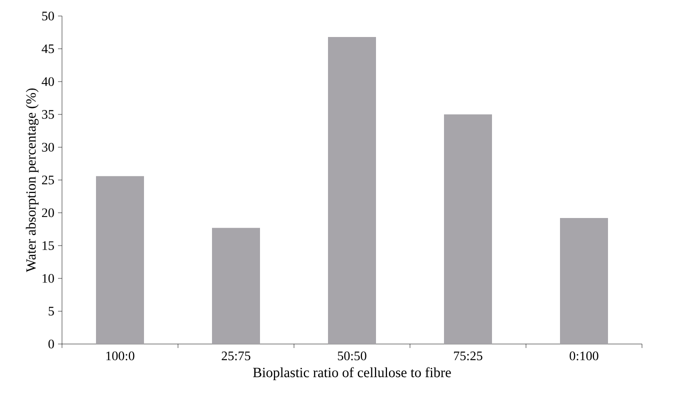 This screenshot has height=402, width=691. I want to click on x-tick-label: 25:75, so click(236, 356).